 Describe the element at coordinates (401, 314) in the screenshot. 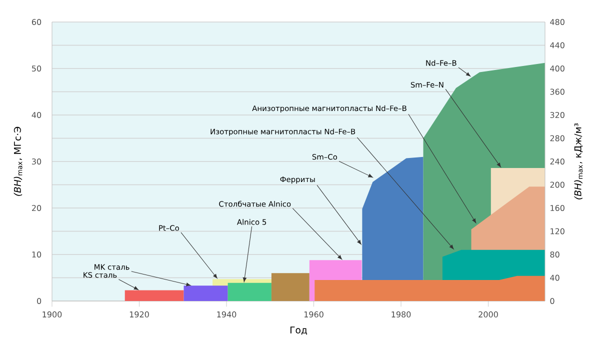

I see `x-tick-label: 1980` at that location.